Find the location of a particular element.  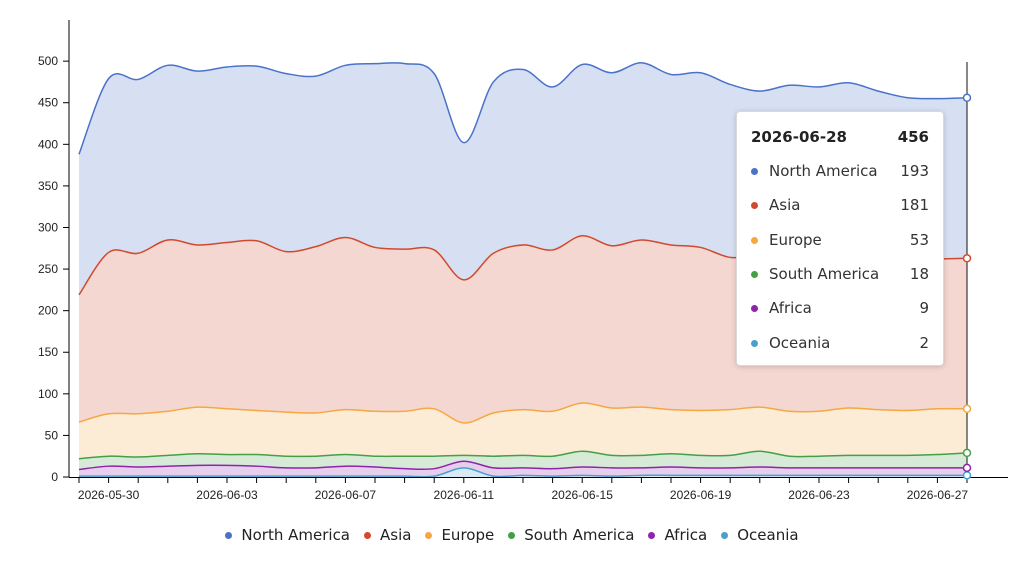

tooltip-series-name: Africa is located at coordinates (790, 308).